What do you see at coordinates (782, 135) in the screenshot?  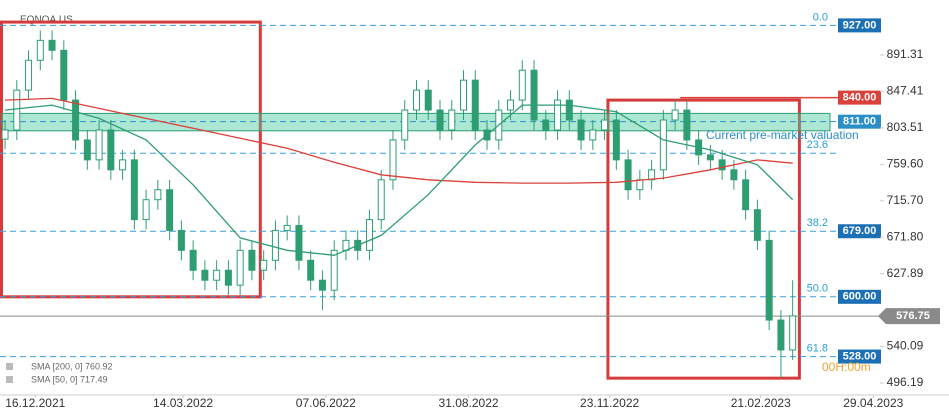 I see `zone-text: Current pre-market valuation` at bounding box center [782, 135].